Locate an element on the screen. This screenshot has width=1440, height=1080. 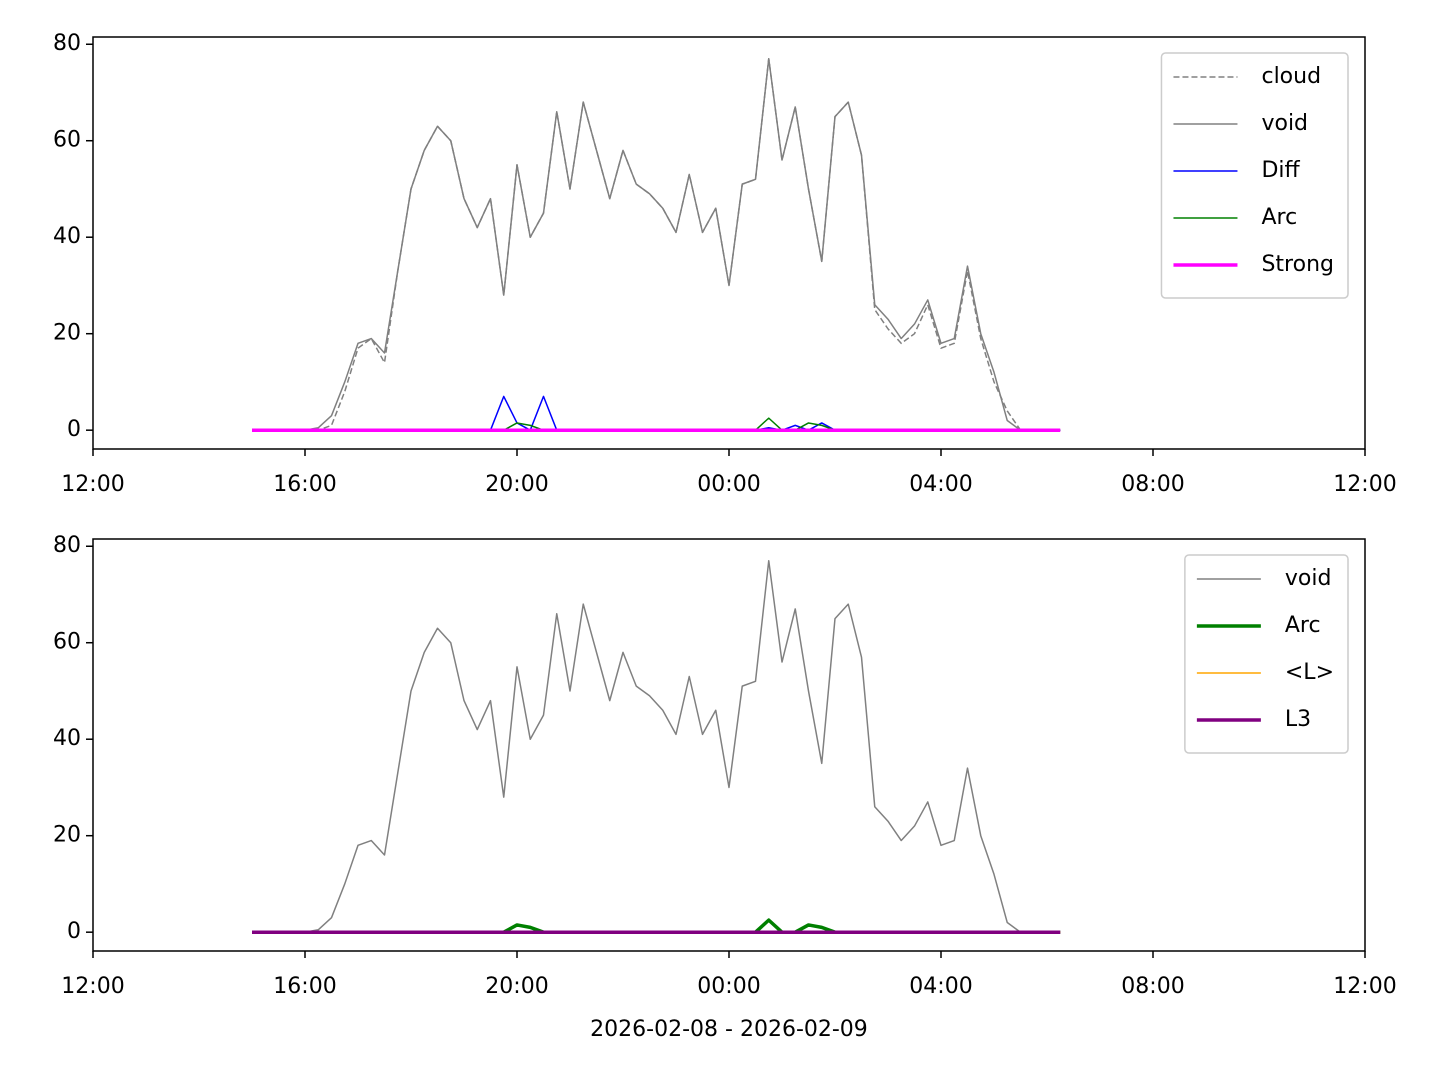
legend-label: cloud is located at coordinates (1291, 76).